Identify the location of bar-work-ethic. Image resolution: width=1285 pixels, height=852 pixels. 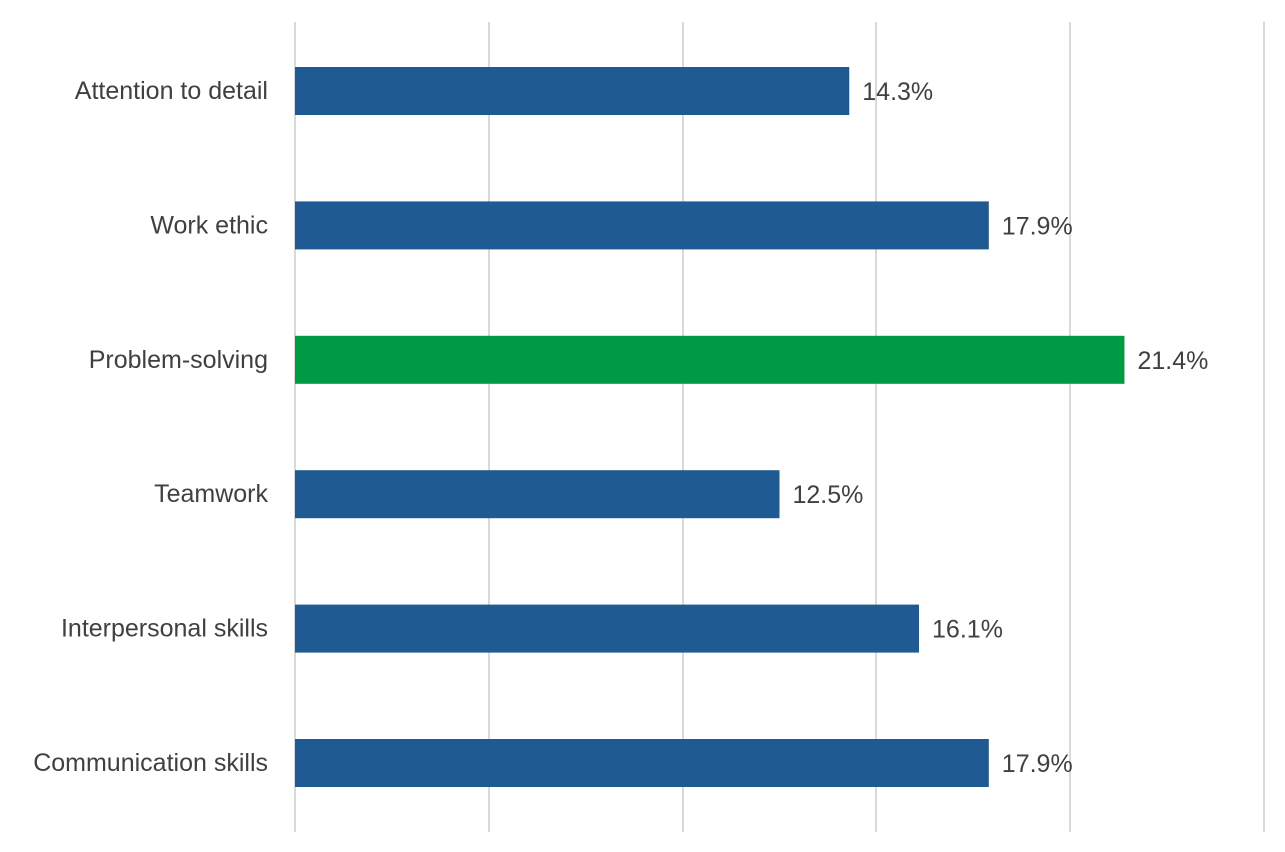
(642, 225).